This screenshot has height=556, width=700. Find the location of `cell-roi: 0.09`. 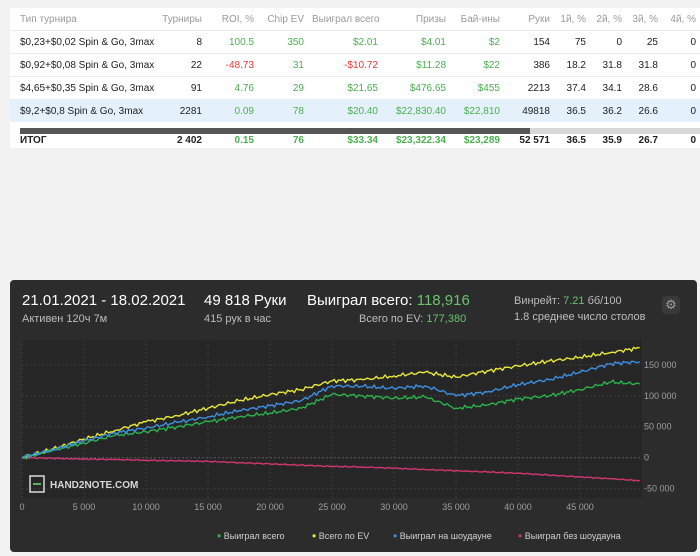

cell-roi: 0.09 is located at coordinates (232, 110).